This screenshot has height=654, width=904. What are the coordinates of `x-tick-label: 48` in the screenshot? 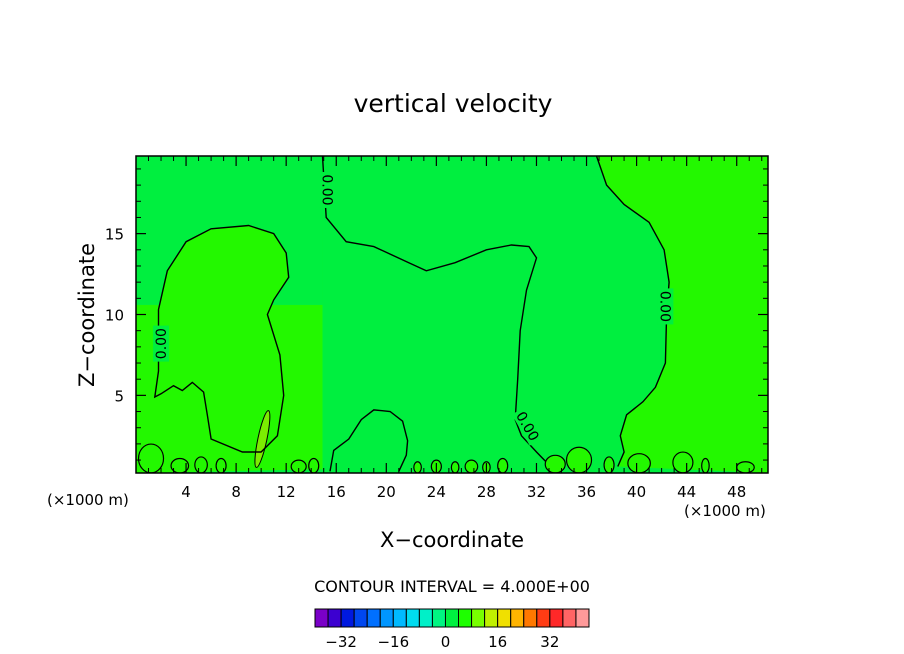 It's located at (736, 492).